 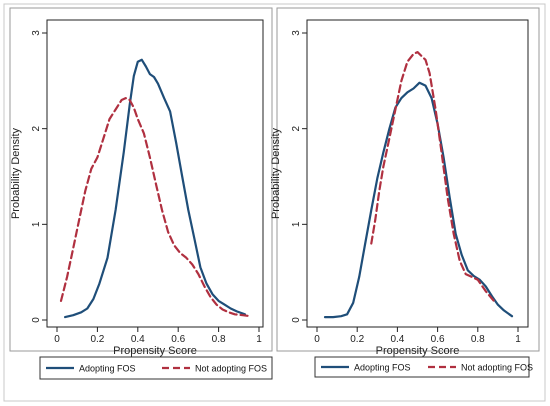 What do you see at coordinates (432, 176) in the screenshot?
I see `series-line-not-adopting` at bounding box center [432, 176].